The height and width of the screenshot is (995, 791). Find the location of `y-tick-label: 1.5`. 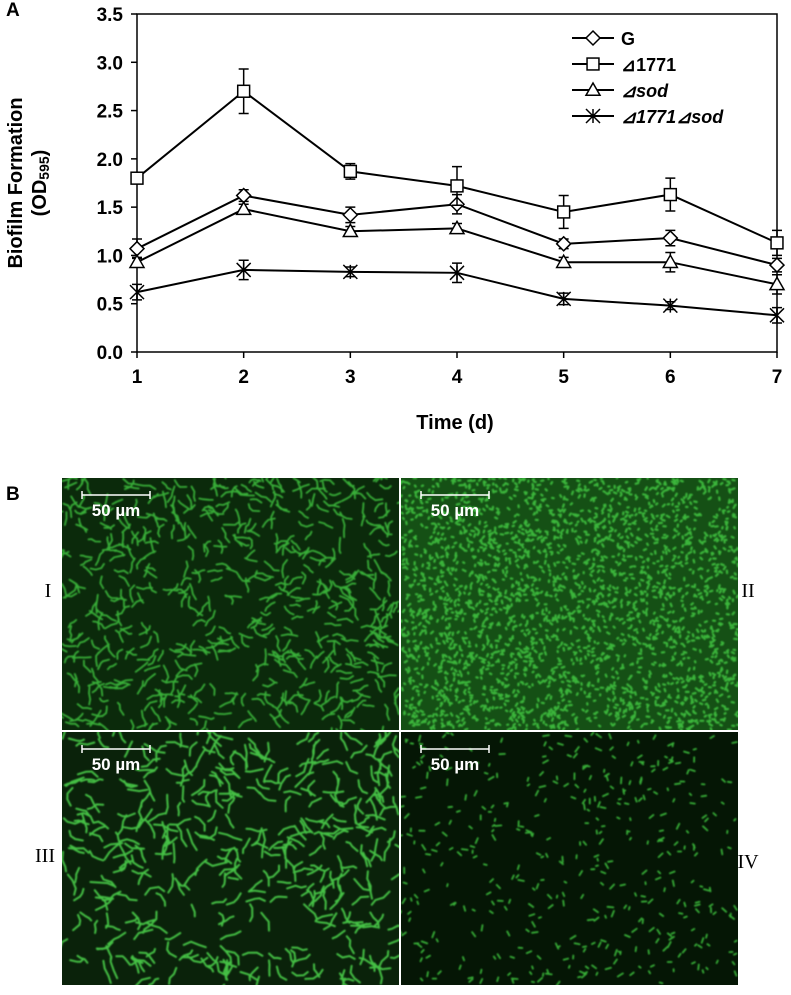

y-tick-label: 1.5 is located at coordinates (110, 208).